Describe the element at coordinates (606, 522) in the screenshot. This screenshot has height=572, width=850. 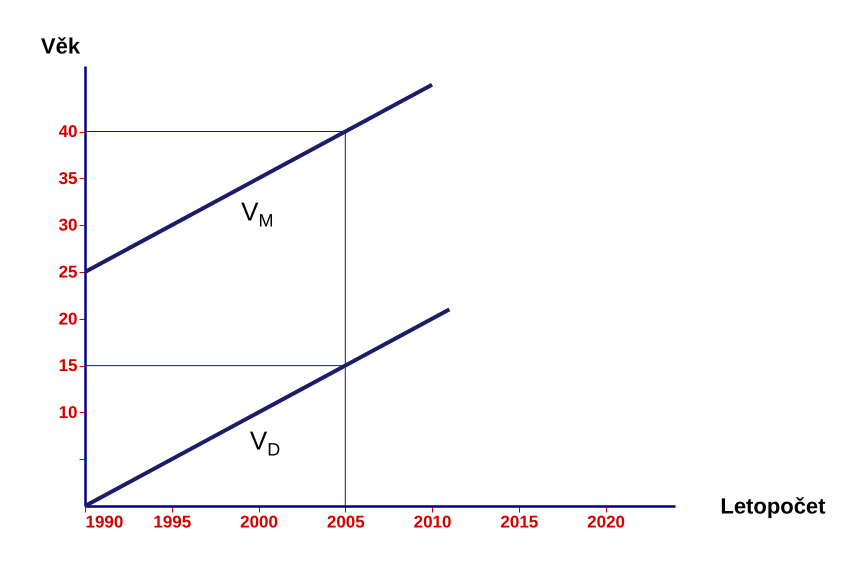
I see `x-tick-label: 2020` at that location.